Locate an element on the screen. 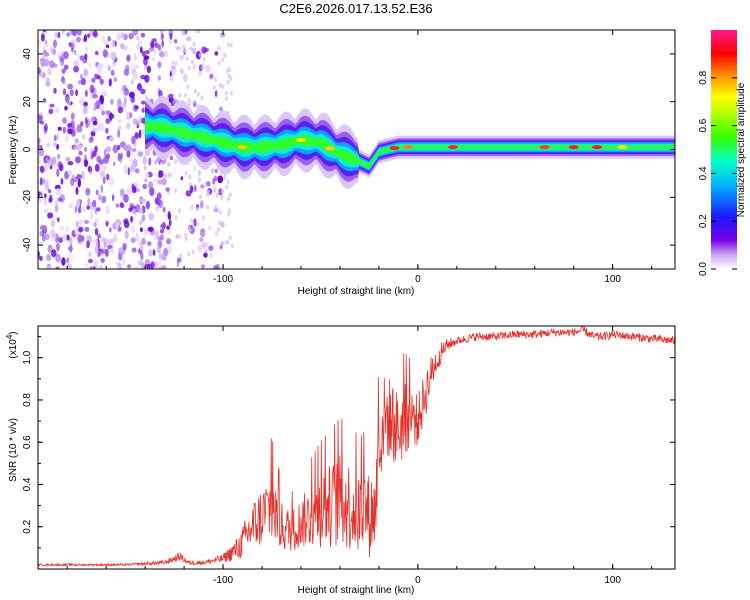 The height and width of the screenshot is (600, 750). snr-multiplier: (x104) is located at coordinates (12, 344).